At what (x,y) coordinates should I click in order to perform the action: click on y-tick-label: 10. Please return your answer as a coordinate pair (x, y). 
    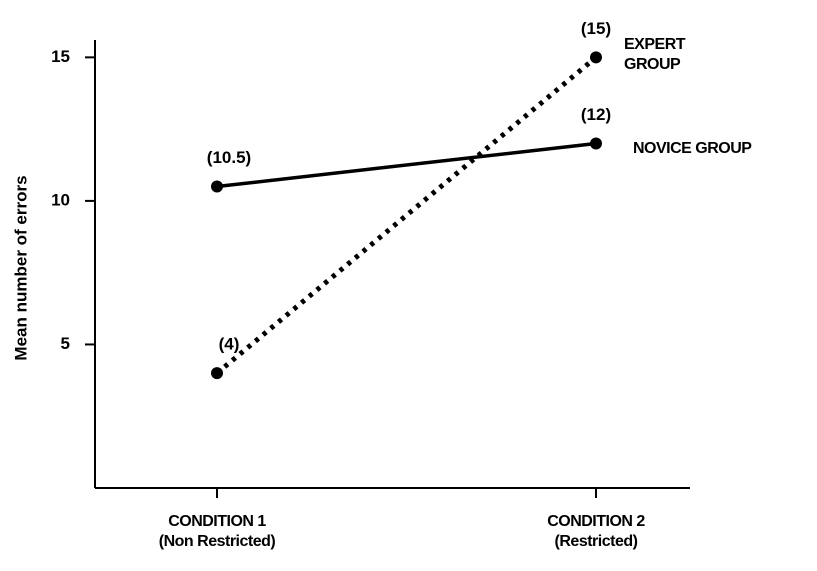
    Looking at the image, I should click on (60, 199).